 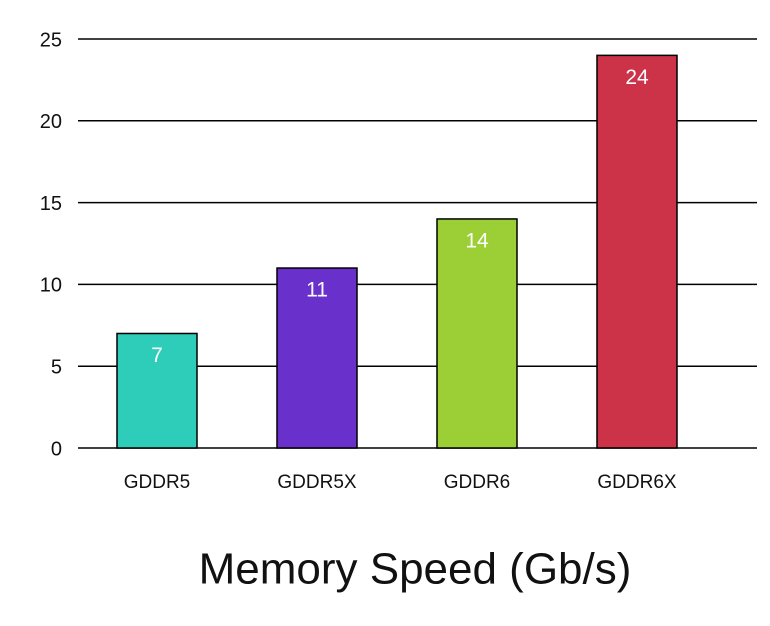 I want to click on value-label: 14, so click(x=477, y=241).